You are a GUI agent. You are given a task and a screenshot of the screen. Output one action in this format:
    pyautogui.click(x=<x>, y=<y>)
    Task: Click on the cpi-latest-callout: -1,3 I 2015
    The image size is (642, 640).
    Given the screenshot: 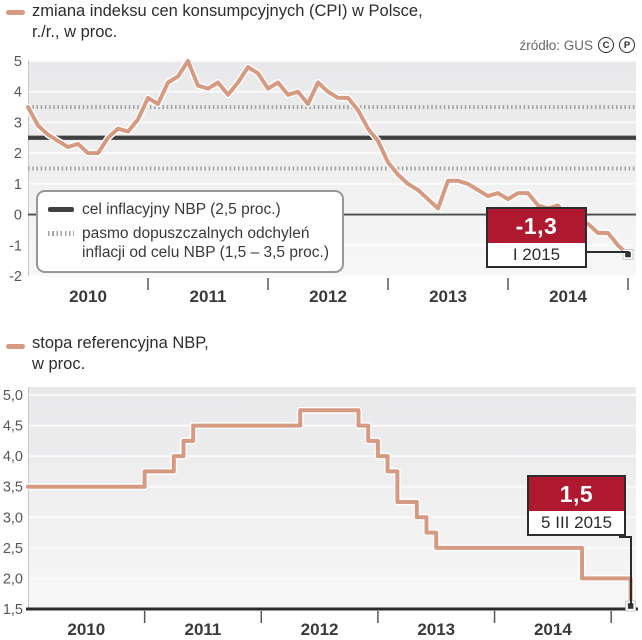 What is the action you would take?
    pyautogui.click(x=536, y=237)
    